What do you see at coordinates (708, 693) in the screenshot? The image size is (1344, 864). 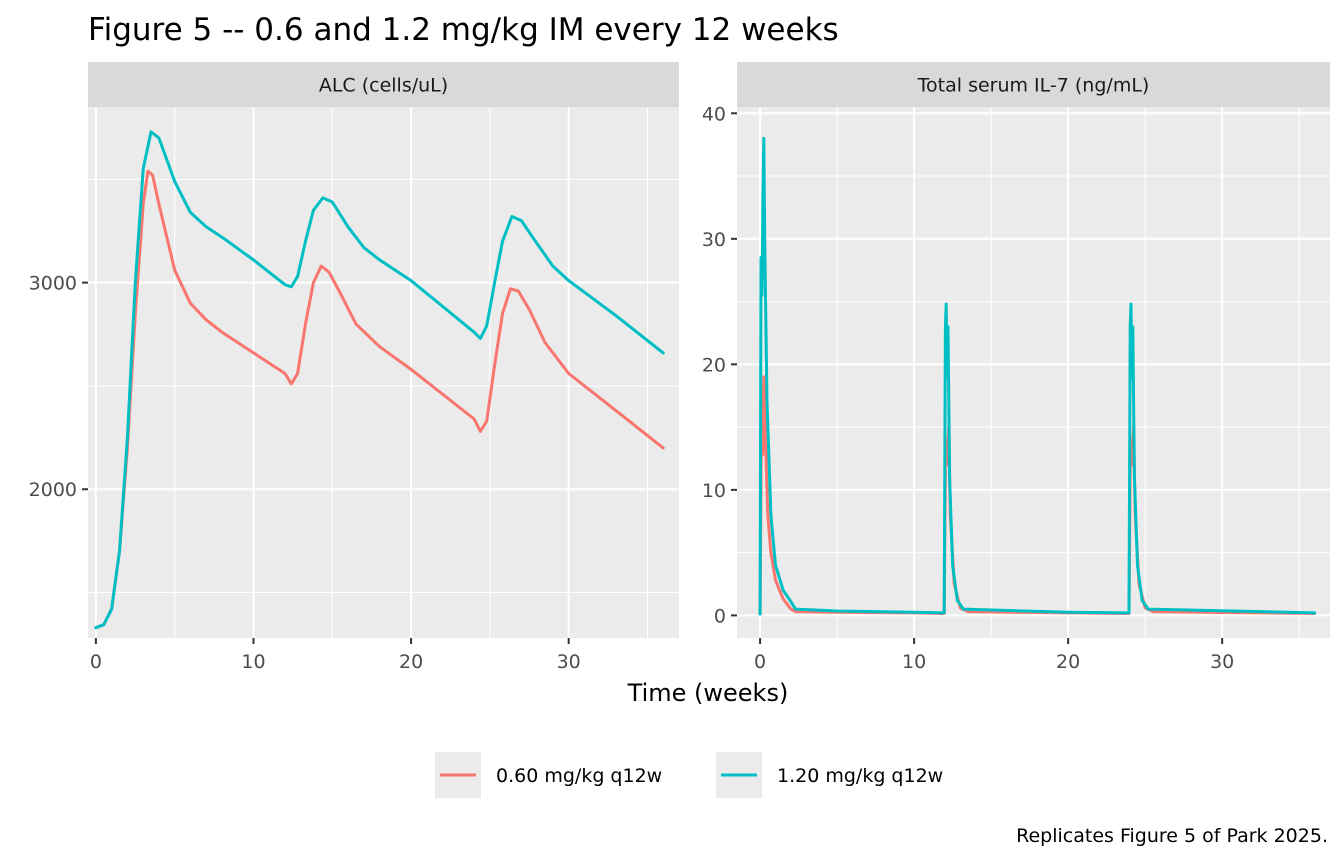 I see `x-axis-title: Time (weeks)` at bounding box center [708, 693].